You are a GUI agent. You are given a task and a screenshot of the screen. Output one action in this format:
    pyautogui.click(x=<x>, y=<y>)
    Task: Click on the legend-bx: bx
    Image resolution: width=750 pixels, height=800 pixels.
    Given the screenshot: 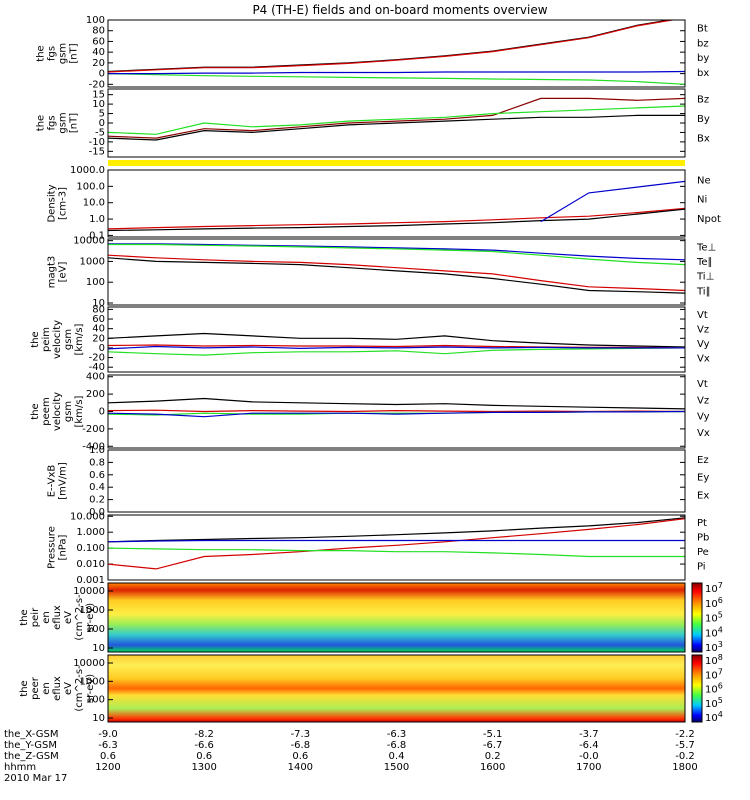 What is the action you would take?
    pyautogui.click(x=703, y=73)
    